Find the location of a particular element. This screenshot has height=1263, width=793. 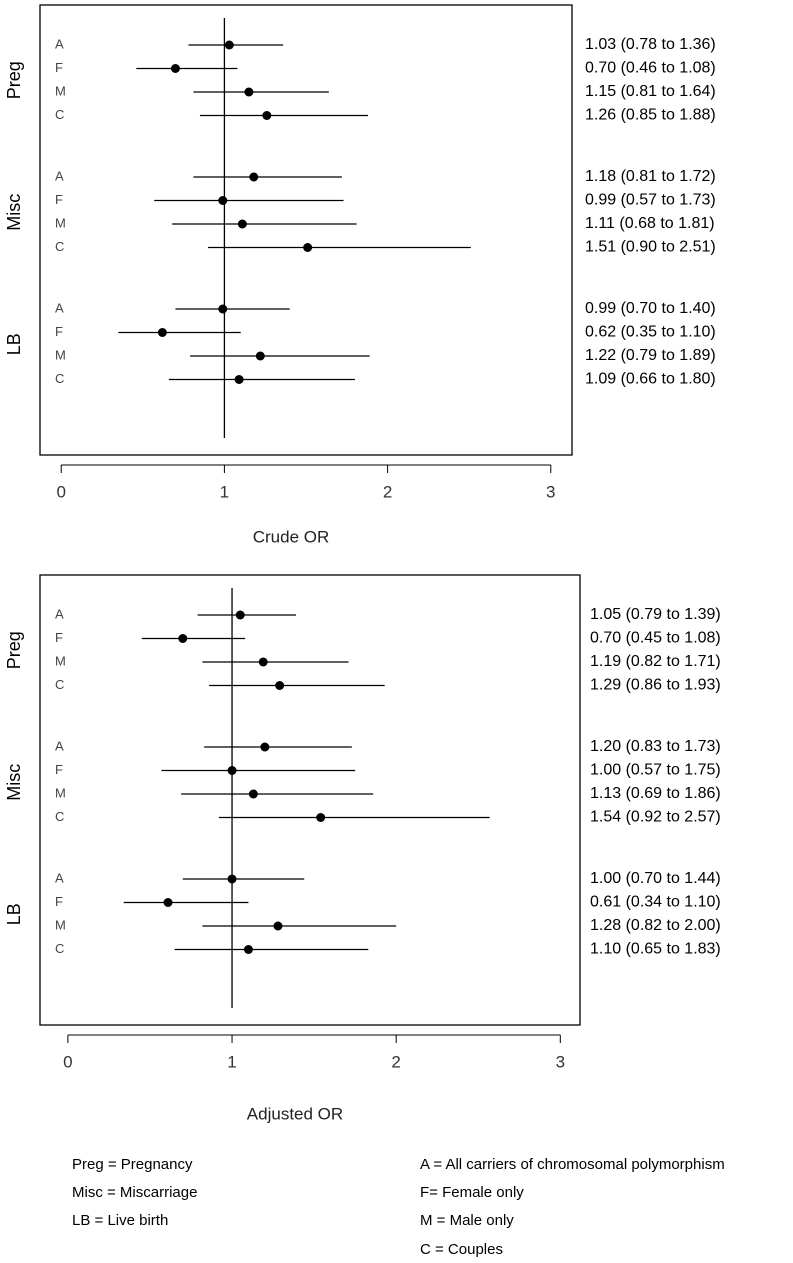

value-label: 0.99 (0.57 to 1.73) is located at coordinates (650, 200).